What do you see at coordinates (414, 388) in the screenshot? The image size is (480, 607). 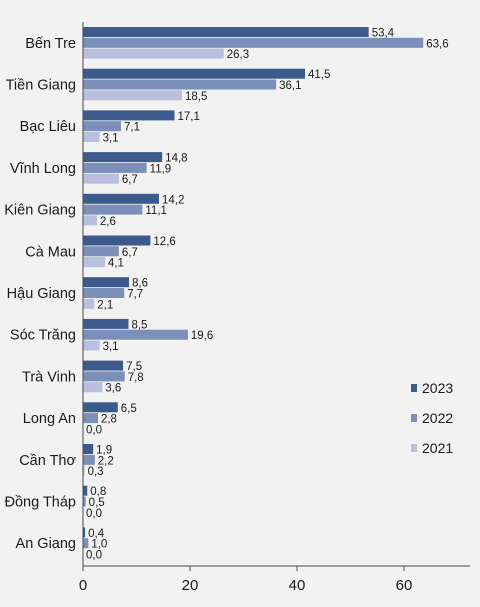 I see `legend-swatch-2023` at bounding box center [414, 388].